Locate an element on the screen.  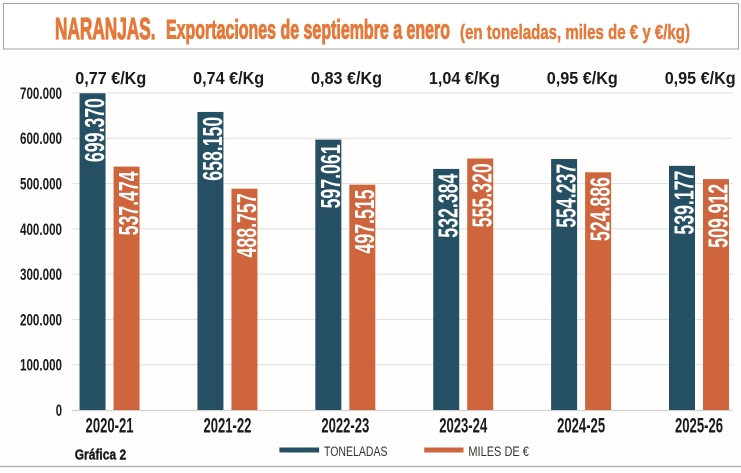
svg-text: 488.757 is located at coordinates (246, 225).